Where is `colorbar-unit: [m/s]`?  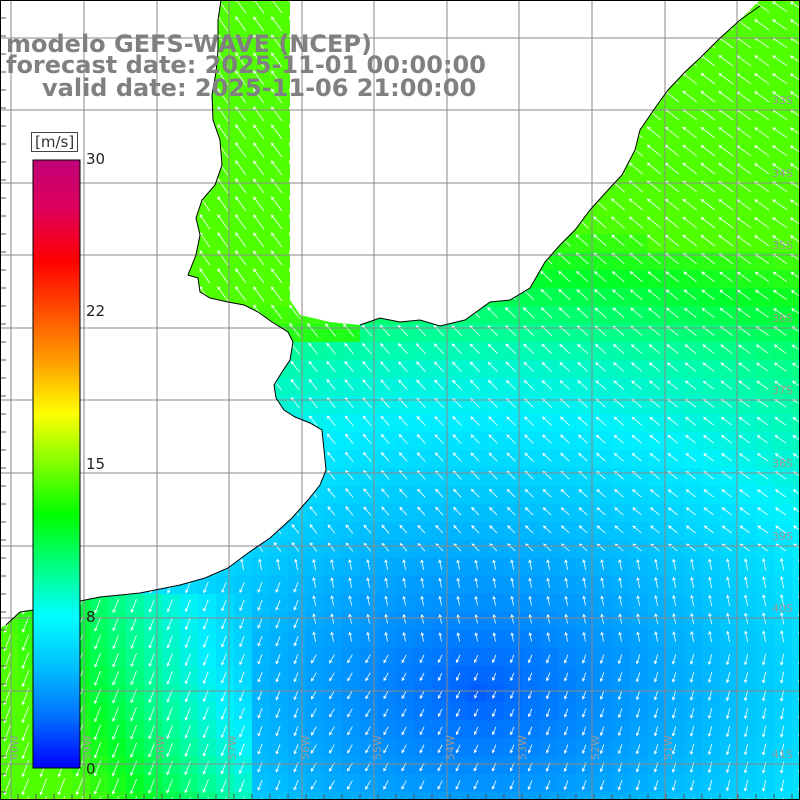
colorbar-unit: [m/s] is located at coordinates (55, 142).